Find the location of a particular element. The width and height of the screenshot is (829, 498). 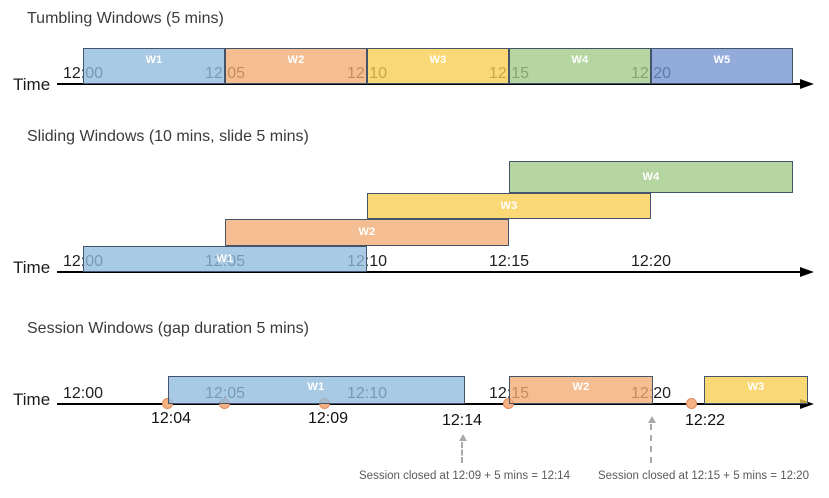

tumbling-window-w5-bar is located at coordinates (722, 66).